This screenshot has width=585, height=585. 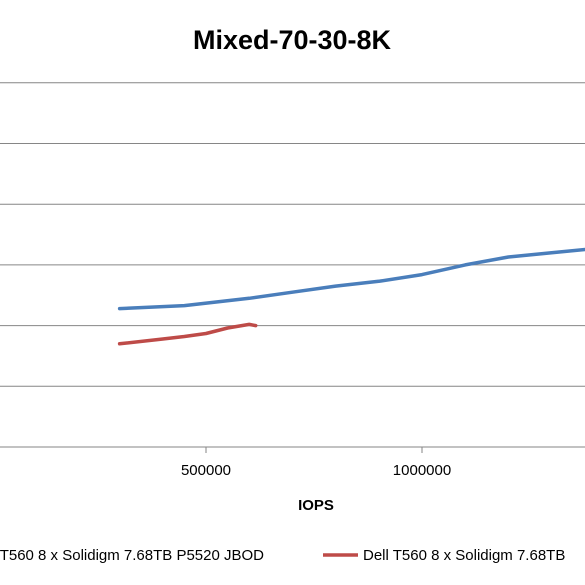 I want to click on legend-label-red: Dell T560 8 x Solidigm 7.68TB, so click(x=464, y=555).